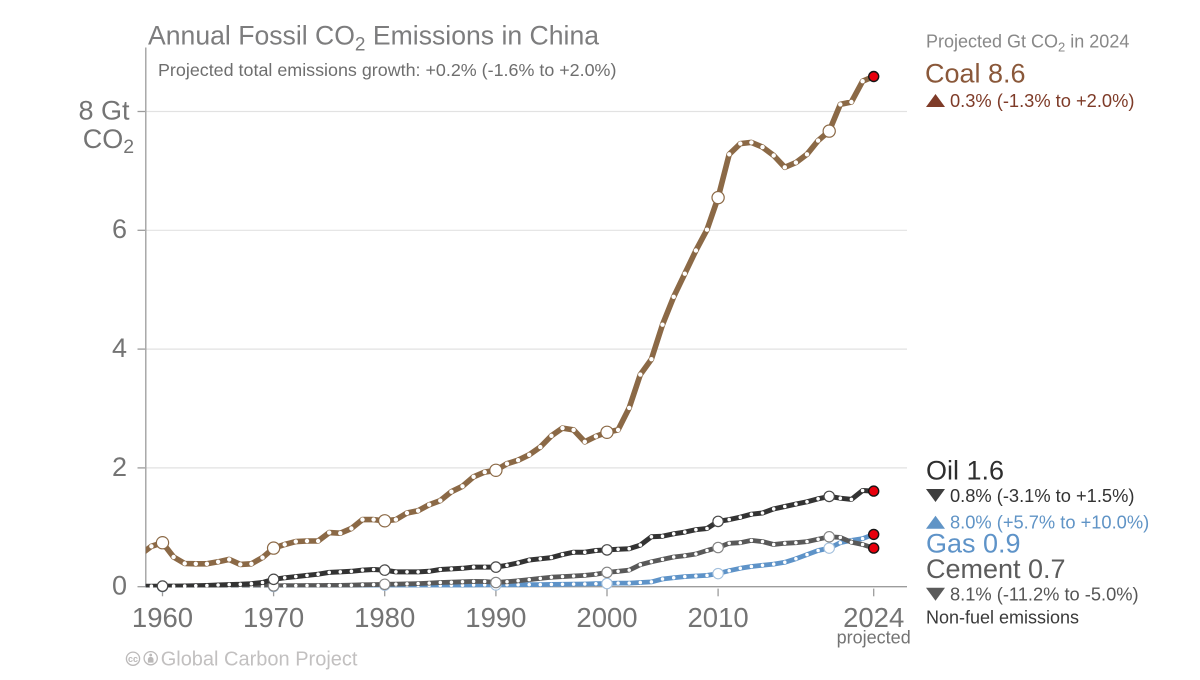 The height and width of the screenshot is (680, 1200). I want to click on svg-text: 8.0% (+5.7% to +10.0%), so click(1049, 522).